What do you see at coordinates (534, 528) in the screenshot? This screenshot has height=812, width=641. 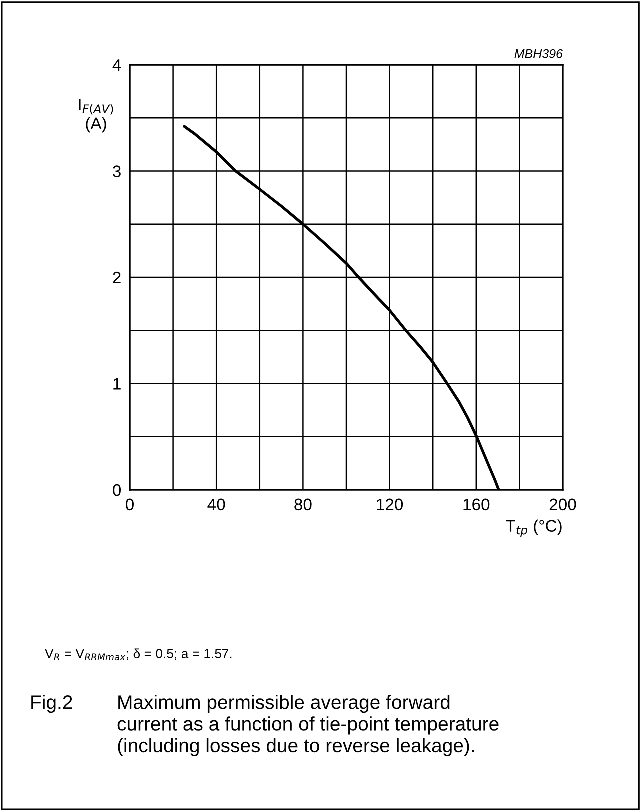 I see `x-axis-title: T$_{tp}$ (°C)` at bounding box center [534, 528].